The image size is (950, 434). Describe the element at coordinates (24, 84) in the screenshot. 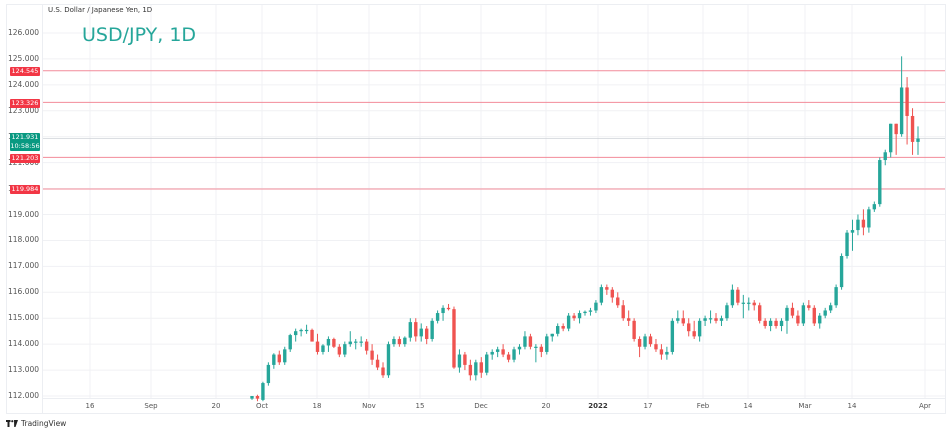

I see `price-tick-label: 124.000` at that location.